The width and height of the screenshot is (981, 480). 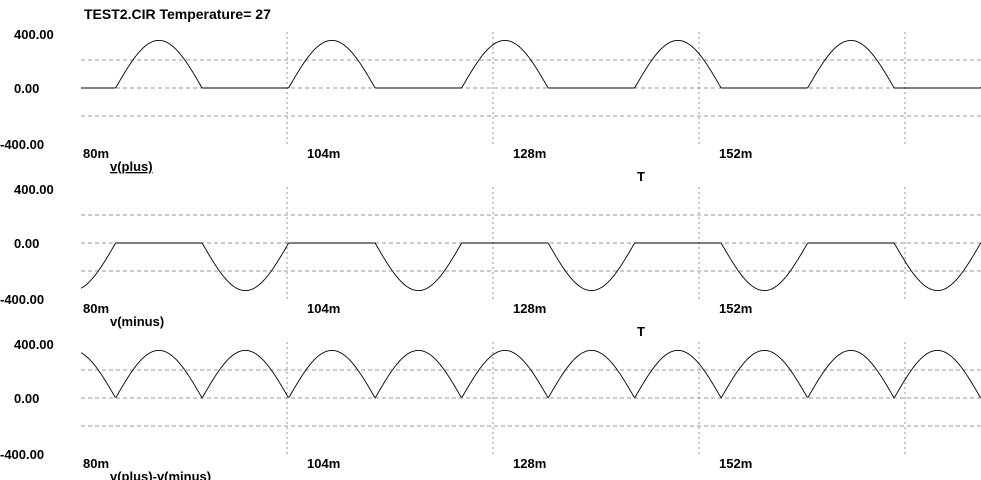 What do you see at coordinates (177, 14) in the screenshot?
I see `plot-title: TEST2.CIR Temperature= 27` at bounding box center [177, 14].